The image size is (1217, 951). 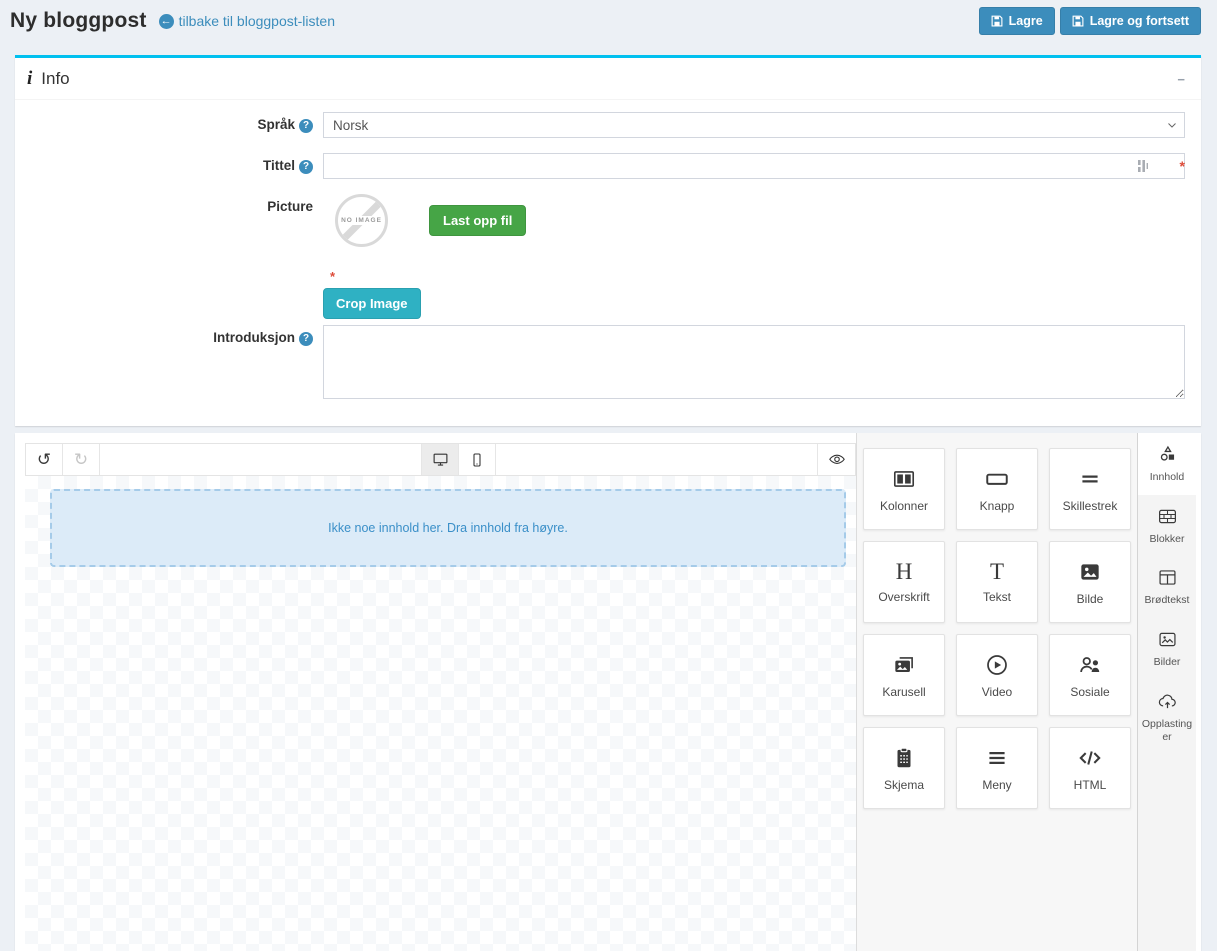 I want to click on redo-button: ↻, so click(x=81, y=459).